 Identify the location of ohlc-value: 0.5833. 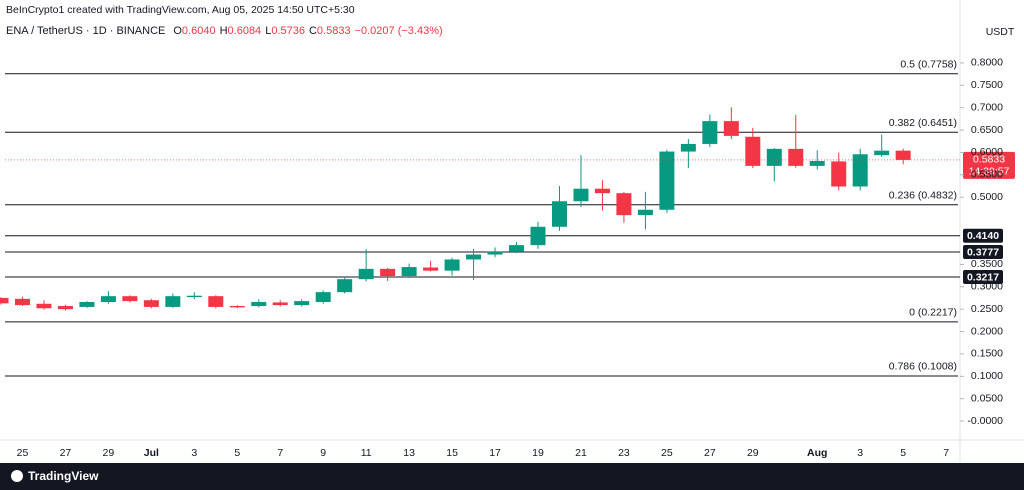
(334, 31).